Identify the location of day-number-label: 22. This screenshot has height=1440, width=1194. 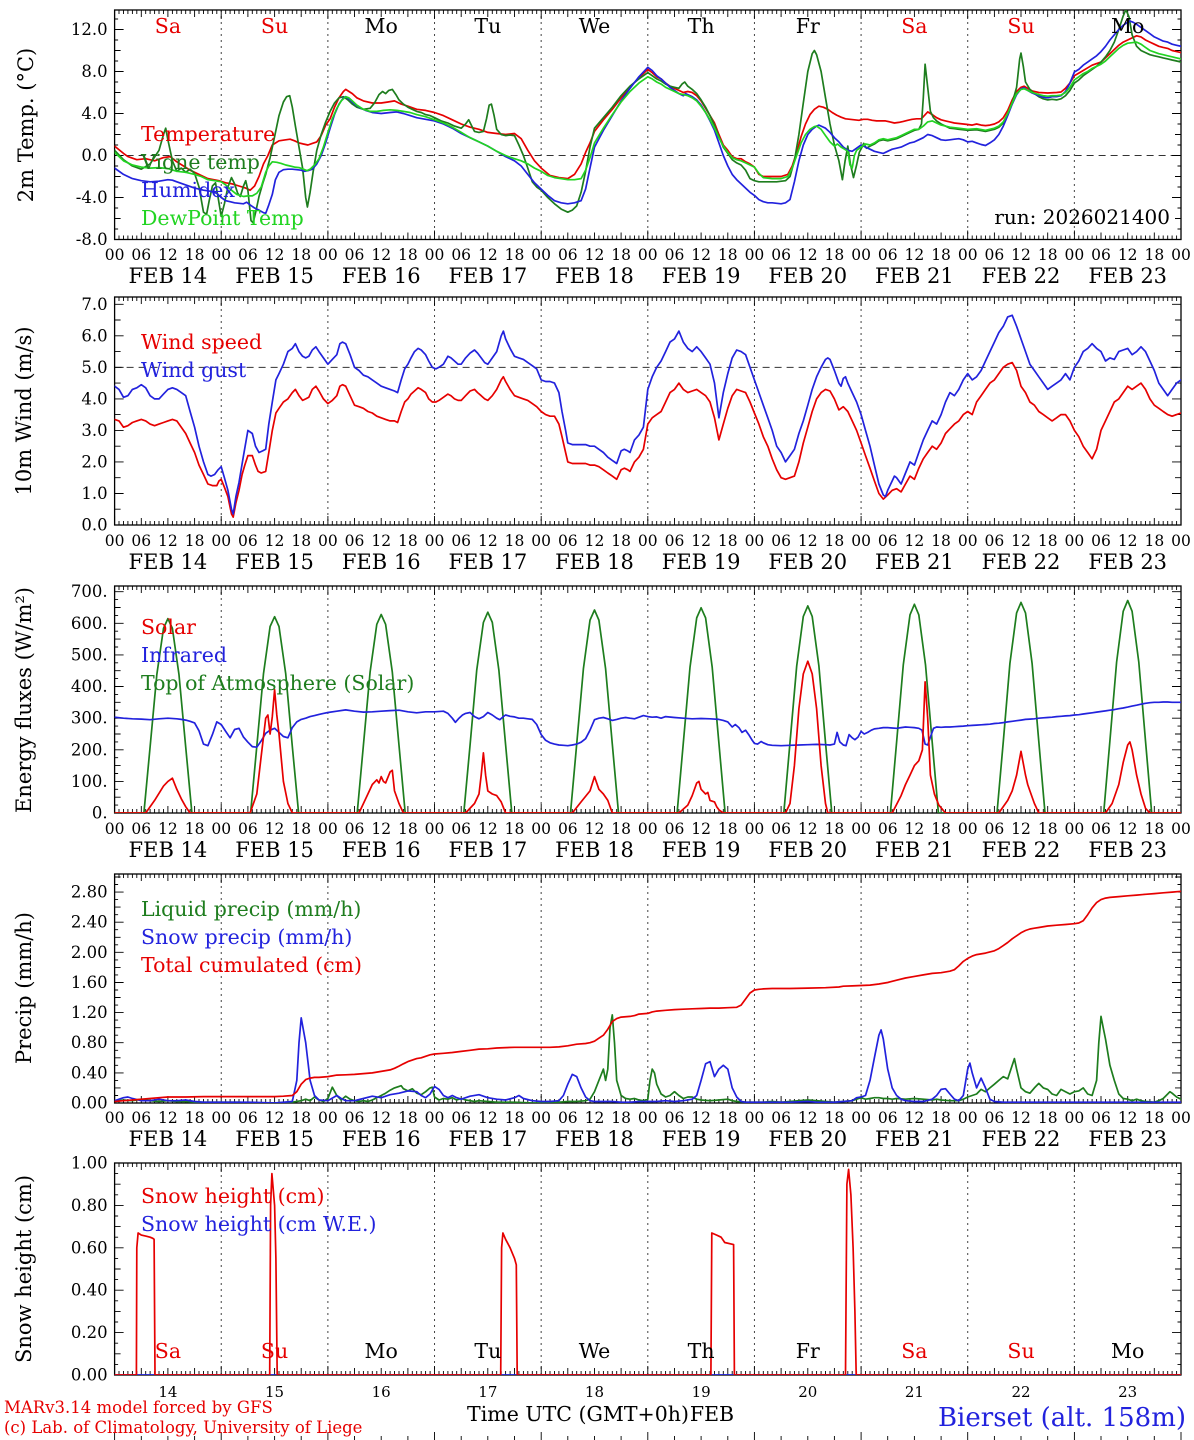
(1020, 1392).